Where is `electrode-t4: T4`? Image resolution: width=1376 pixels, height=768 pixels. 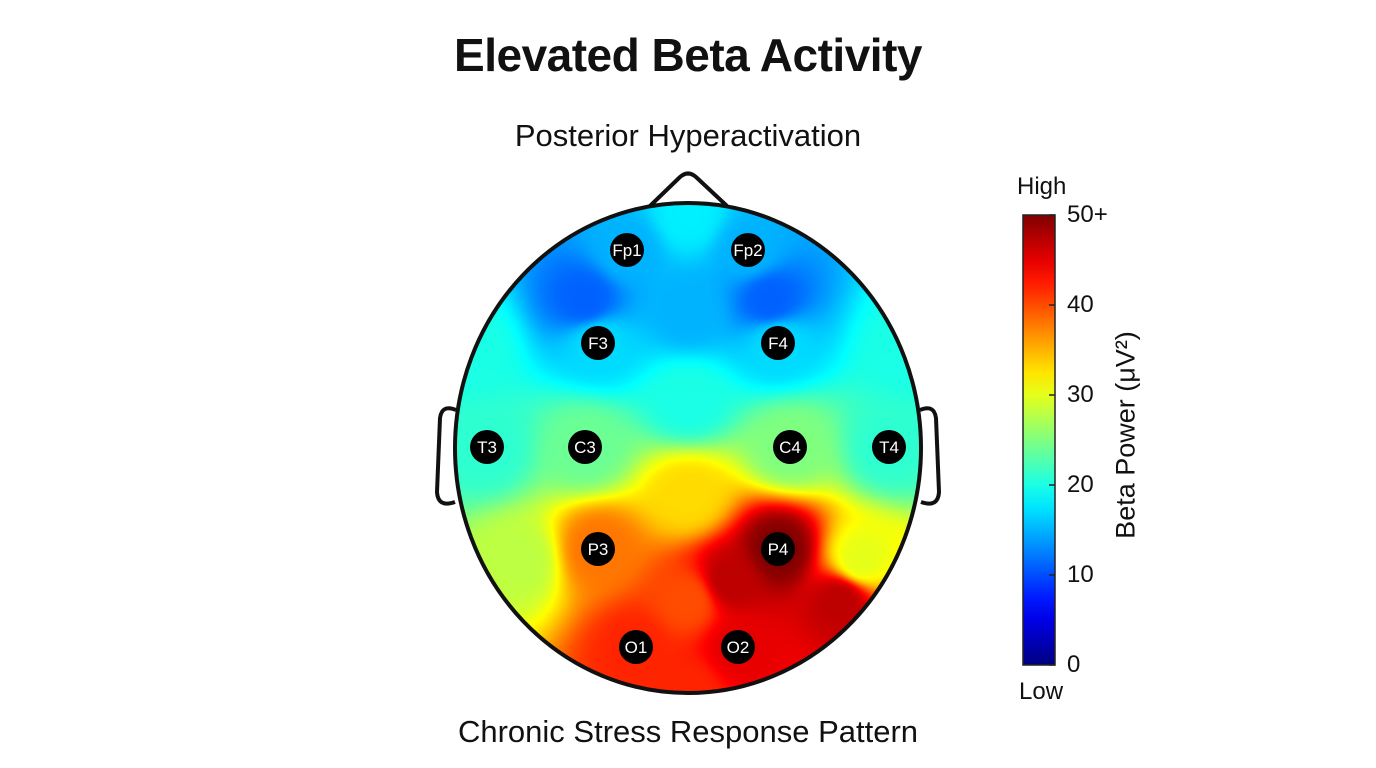 electrode-t4: T4 is located at coordinates (889, 447).